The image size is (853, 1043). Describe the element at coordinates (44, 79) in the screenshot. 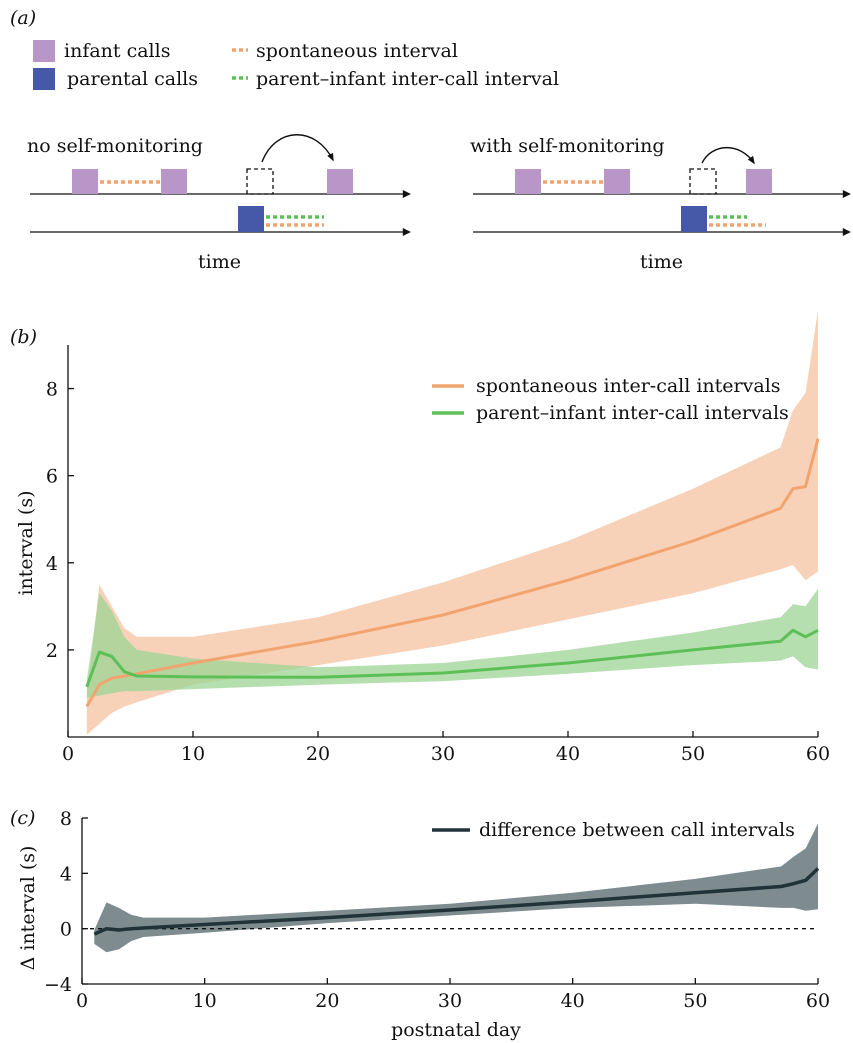

I see `legend-parental-swatch` at that location.